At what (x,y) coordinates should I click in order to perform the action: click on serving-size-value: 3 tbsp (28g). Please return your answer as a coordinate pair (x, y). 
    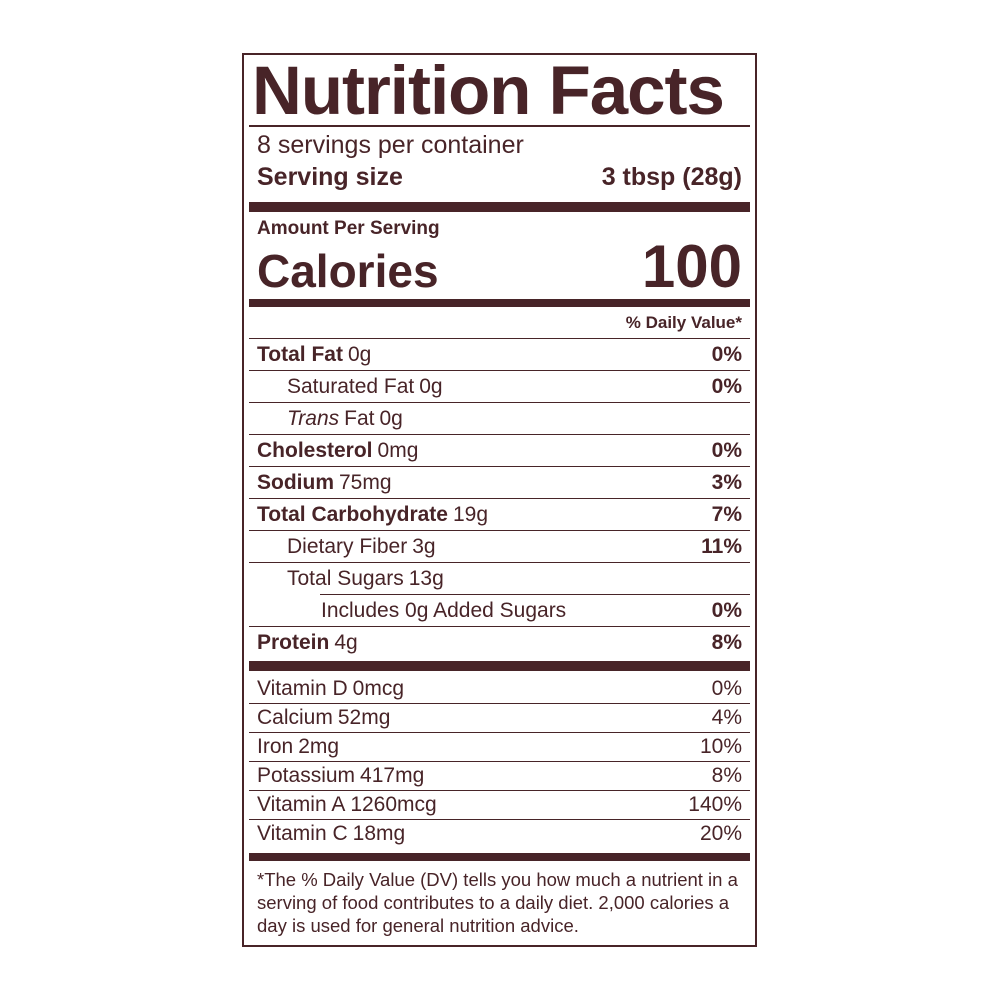
    Looking at the image, I should click on (671, 177).